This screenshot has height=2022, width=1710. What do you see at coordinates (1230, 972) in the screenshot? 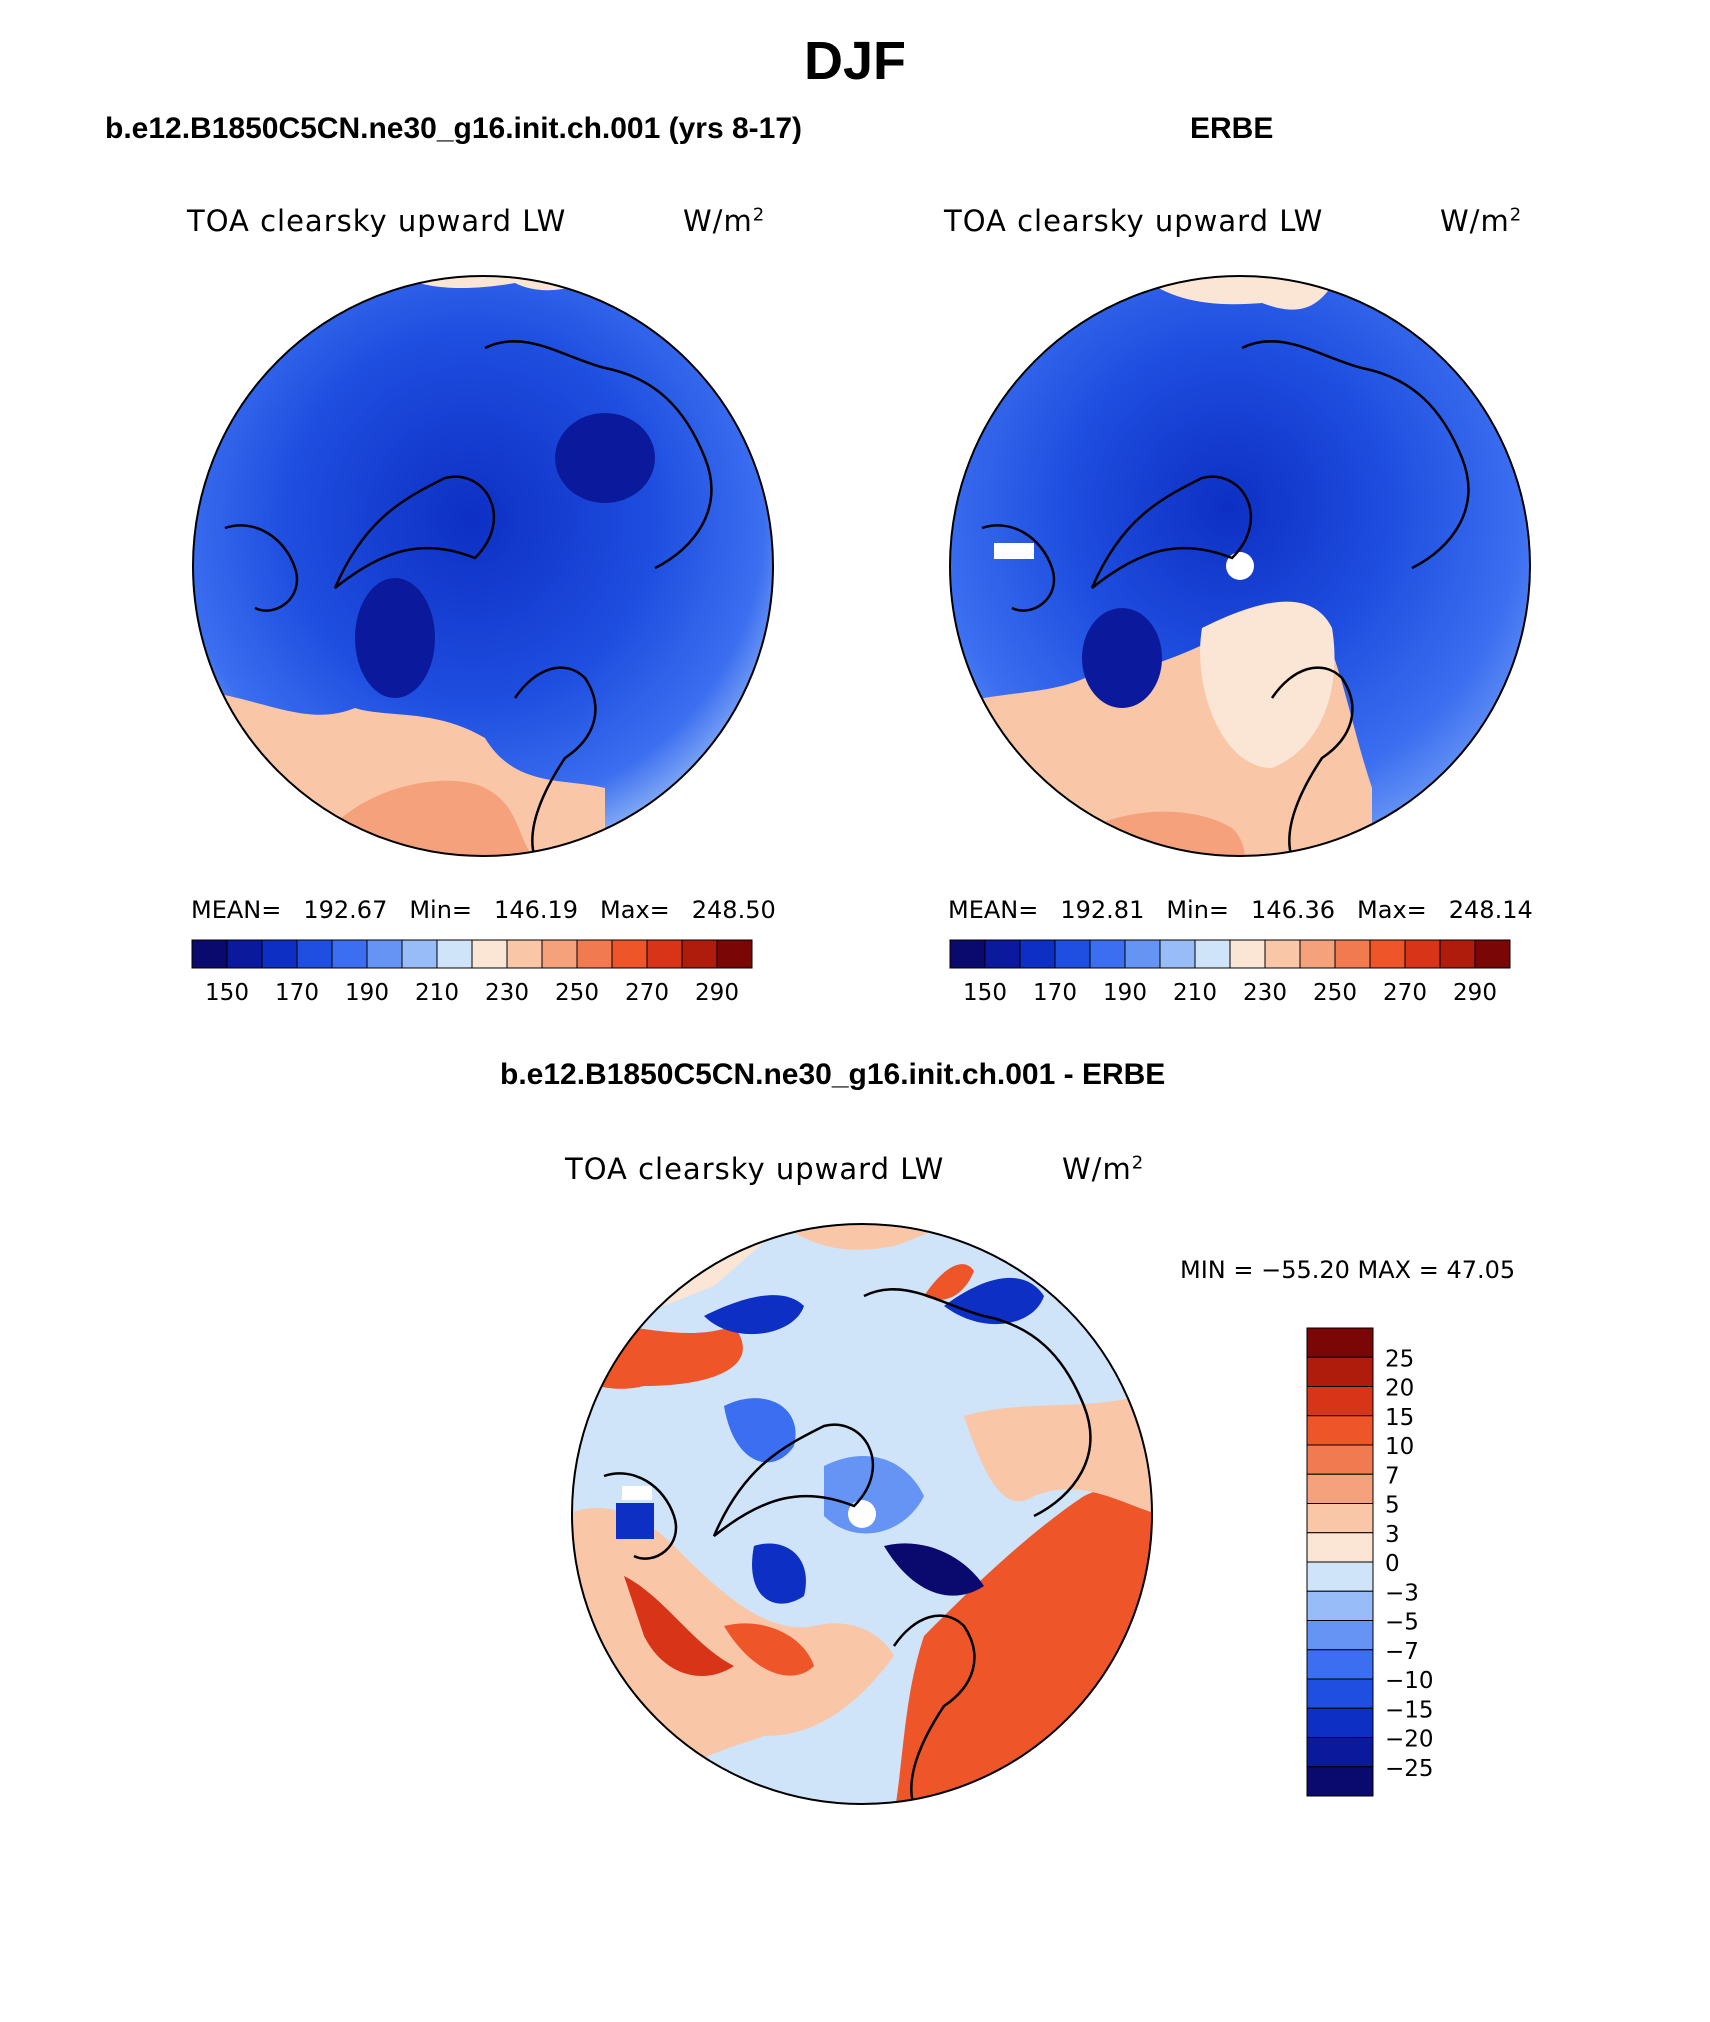
I see `panel-2-colorbar: 150 170 190 210 230 250 270 290` at bounding box center [1230, 972].